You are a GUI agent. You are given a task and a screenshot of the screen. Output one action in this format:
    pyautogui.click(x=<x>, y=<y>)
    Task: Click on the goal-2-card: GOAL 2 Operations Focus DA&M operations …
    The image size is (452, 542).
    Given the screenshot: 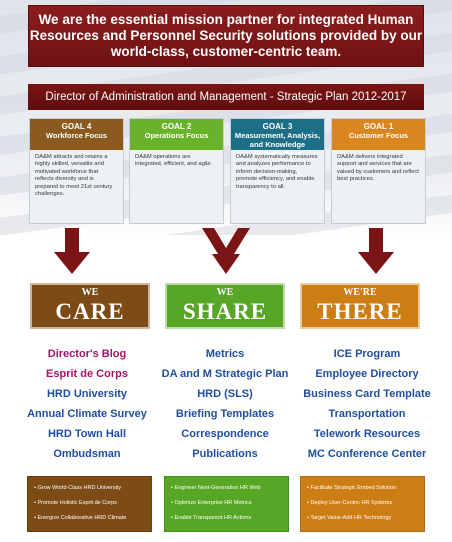 What is the action you would take?
    pyautogui.click(x=176, y=171)
    